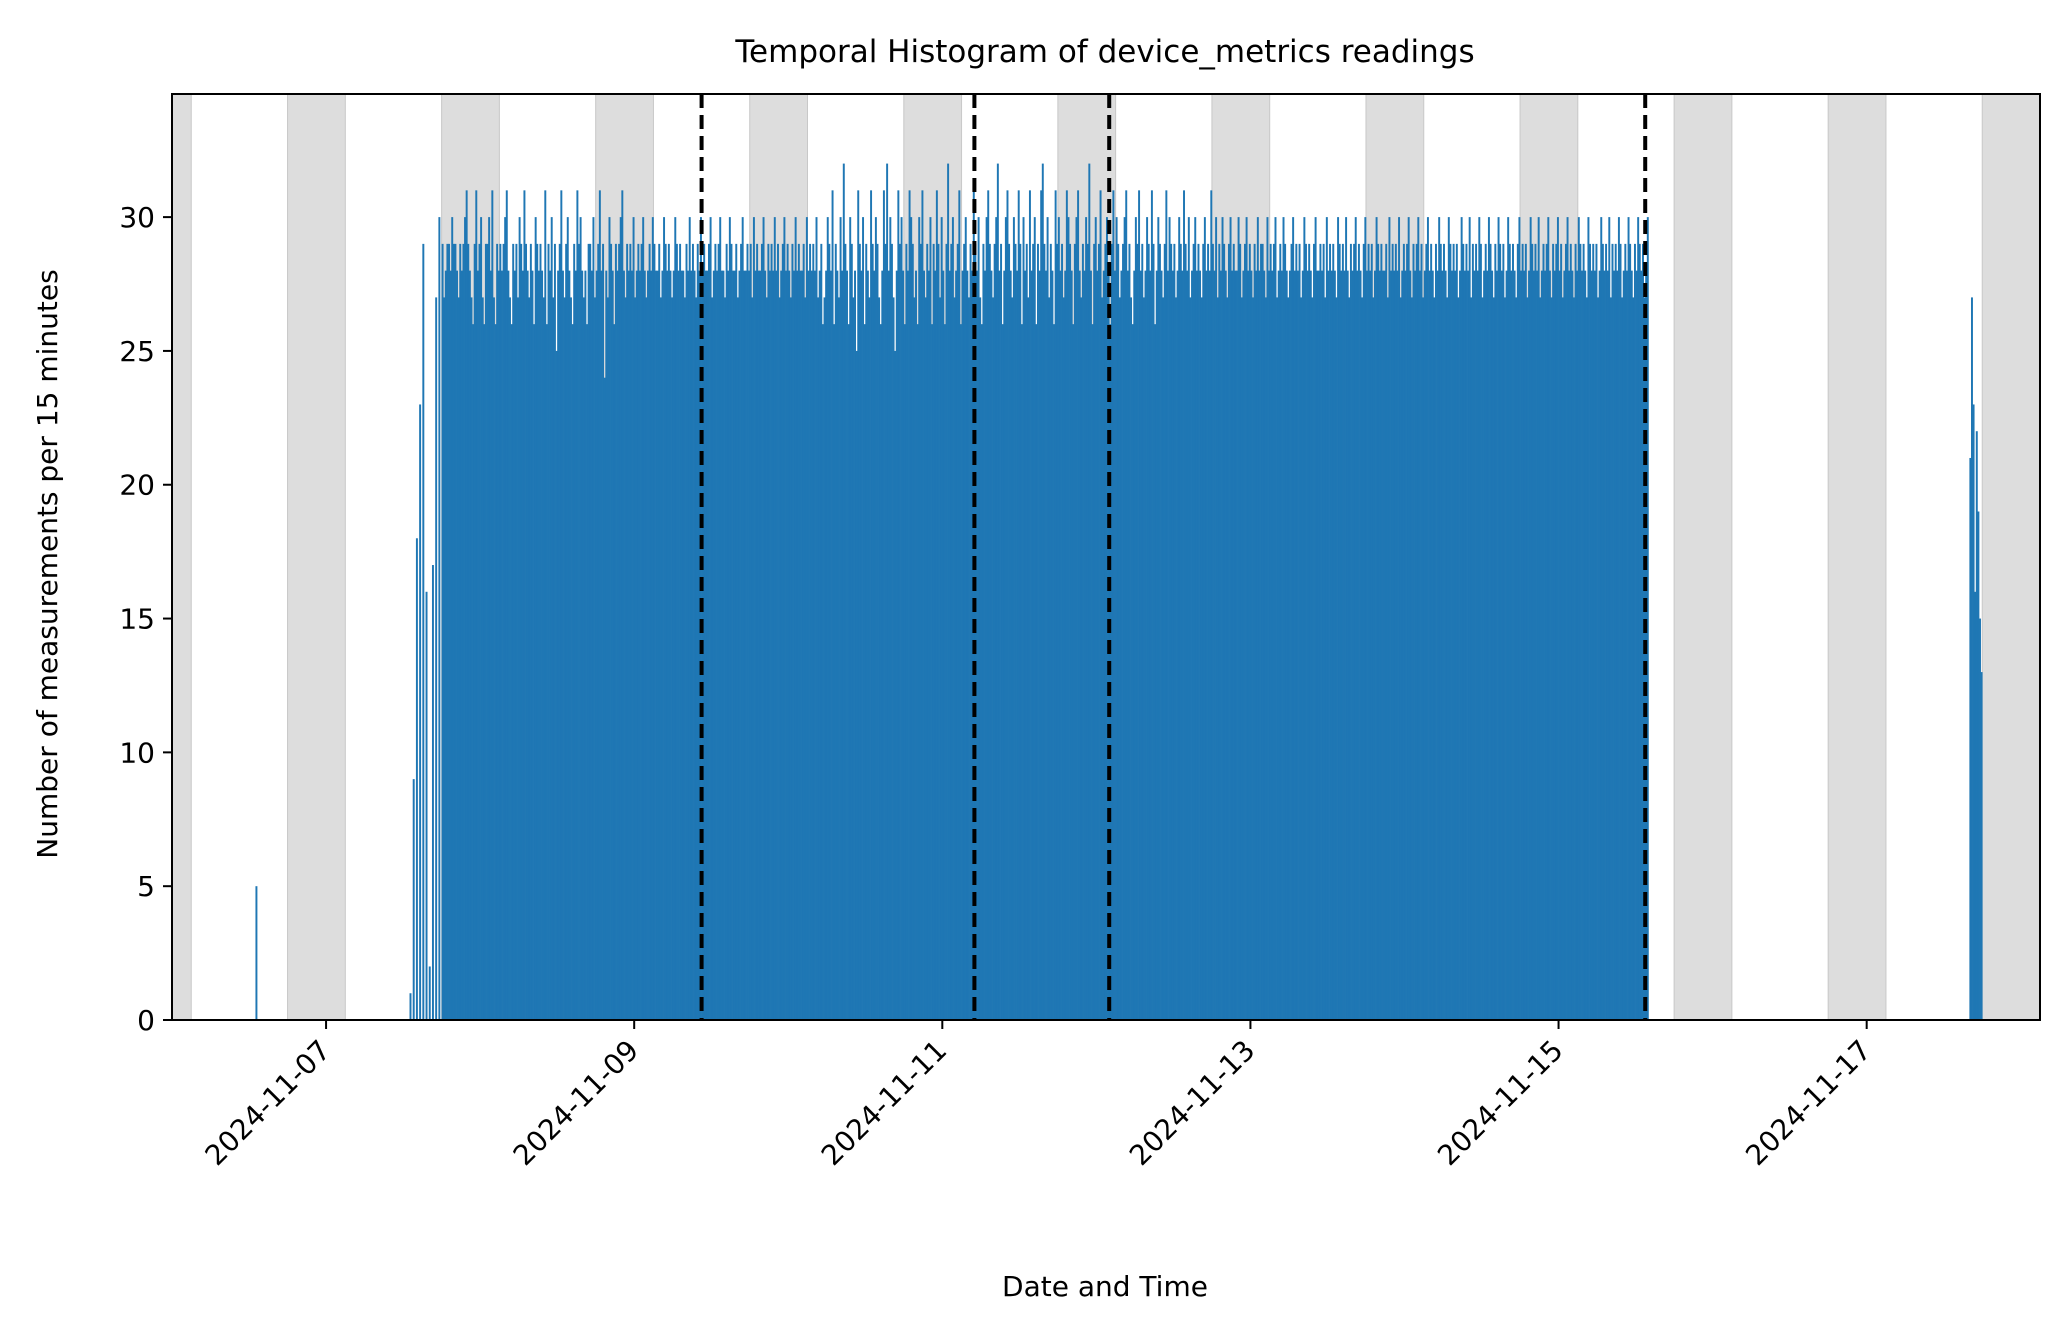 This screenshot has height=1335, width=2060. Describe the element at coordinates (137, 351) in the screenshot. I see `y-tick-label: 25` at that location.